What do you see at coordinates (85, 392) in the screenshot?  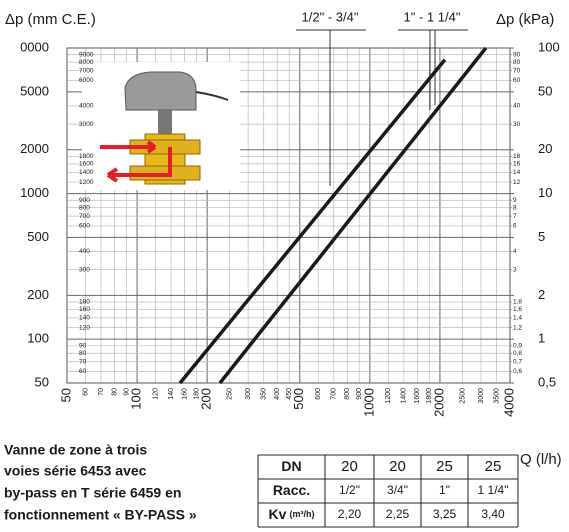 I see `x-minor-tick-label: 60` at bounding box center [85, 392].